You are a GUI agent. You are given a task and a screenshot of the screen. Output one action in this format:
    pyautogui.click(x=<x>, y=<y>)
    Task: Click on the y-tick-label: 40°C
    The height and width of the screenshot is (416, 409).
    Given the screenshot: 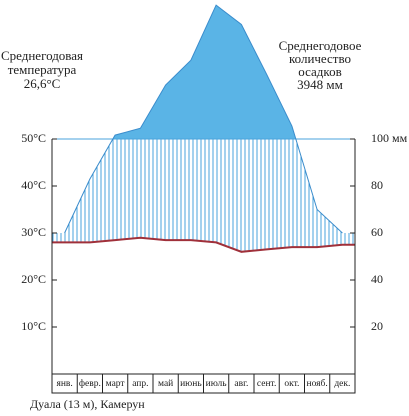 What is the action you would take?
    pyautogui.click(x=33, y=185)
    